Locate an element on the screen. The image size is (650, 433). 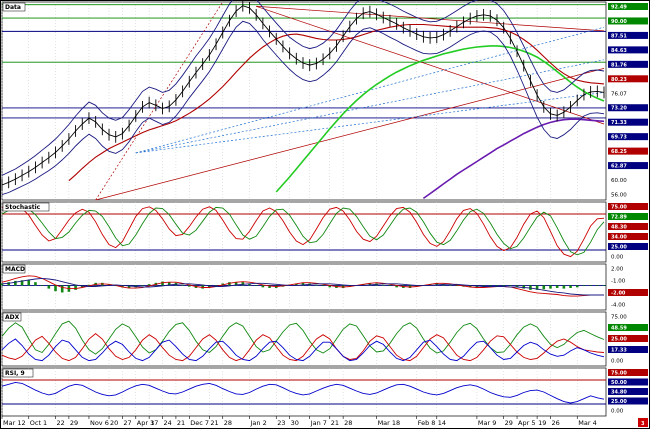
x-tick-label: Feb 8 is located at coordinates (427, 423).